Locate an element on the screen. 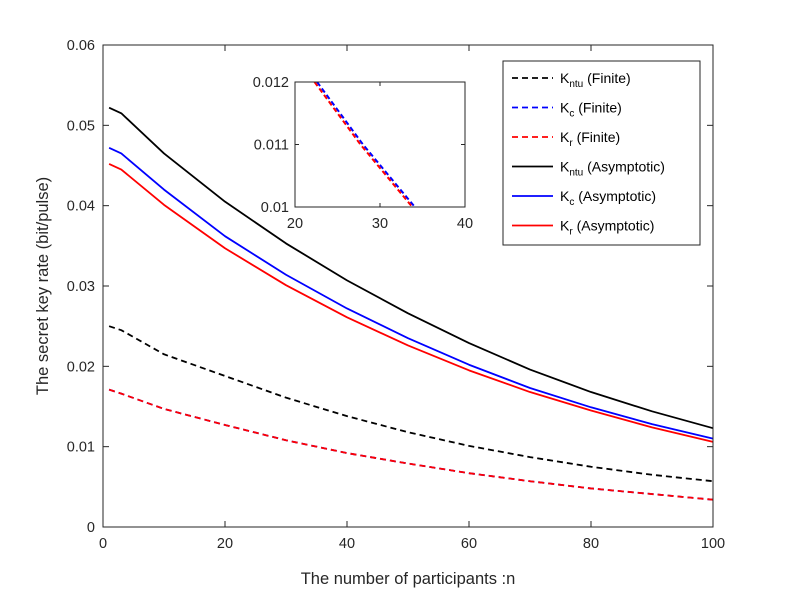 The width and height of the screenshot is (789, 592). legend-box is located at coordinates (601, 153).